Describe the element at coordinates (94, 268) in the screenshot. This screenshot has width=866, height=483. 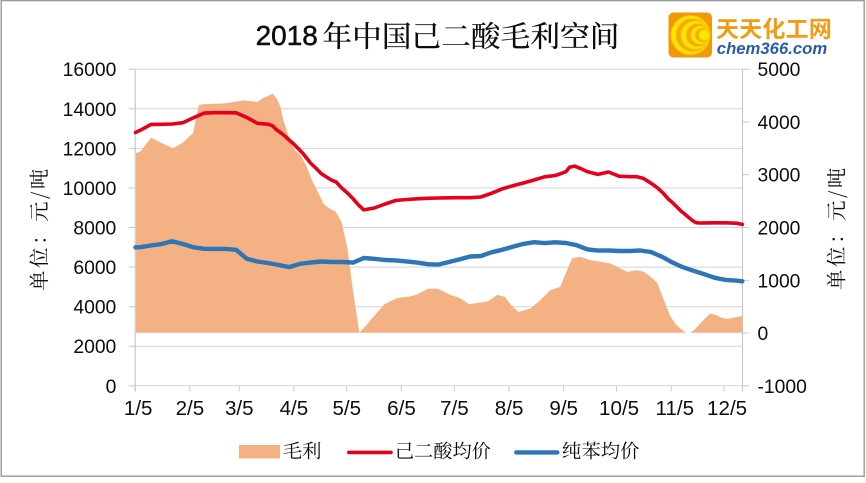
I see `svg-text: 6000` at that location.